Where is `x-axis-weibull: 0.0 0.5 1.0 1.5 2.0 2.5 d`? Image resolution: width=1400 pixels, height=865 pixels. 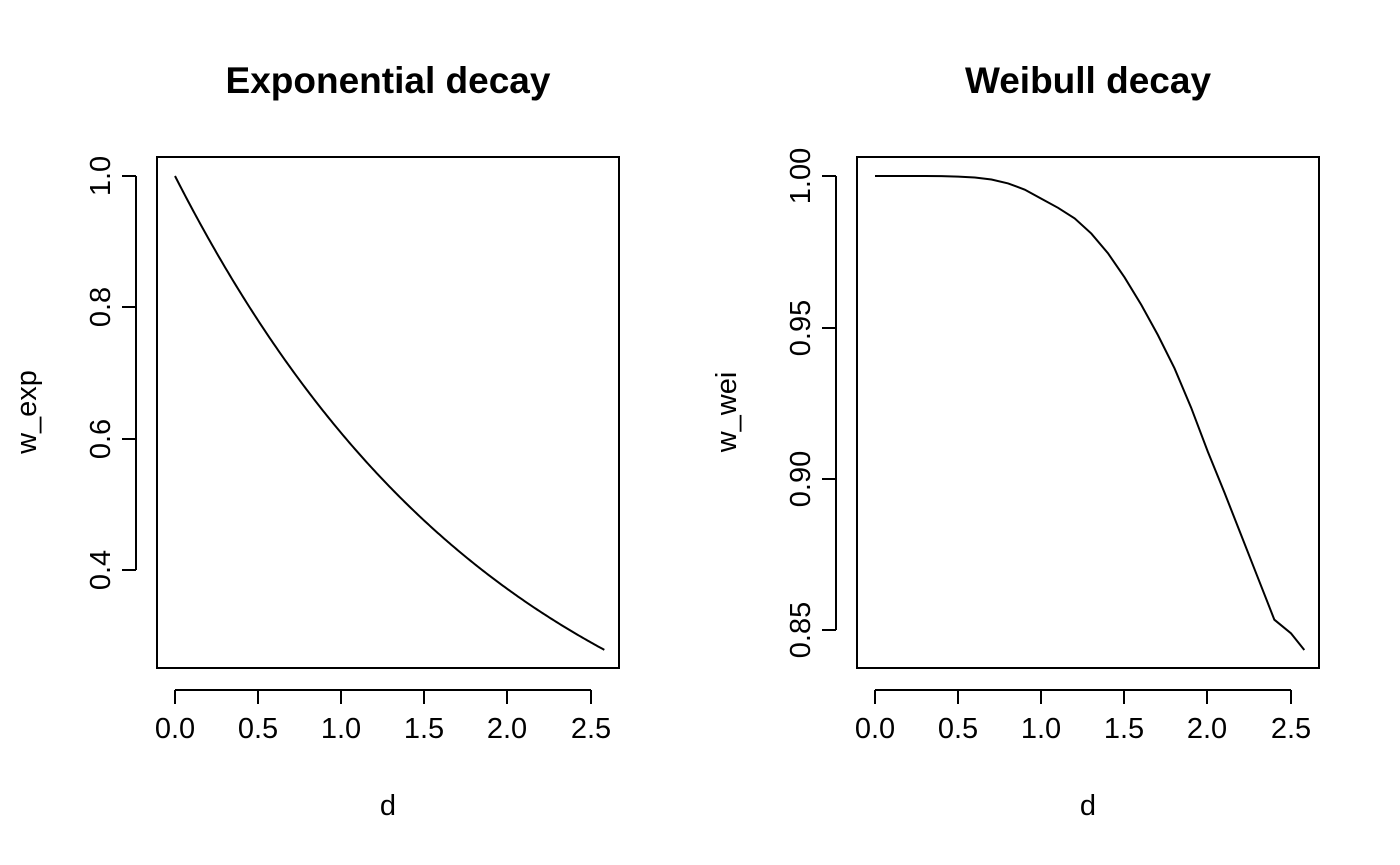
x-axis-weibull: 0.0 0.5 1.0 1.5 2.0 2.5 d is located at coordinates (1083, 755).